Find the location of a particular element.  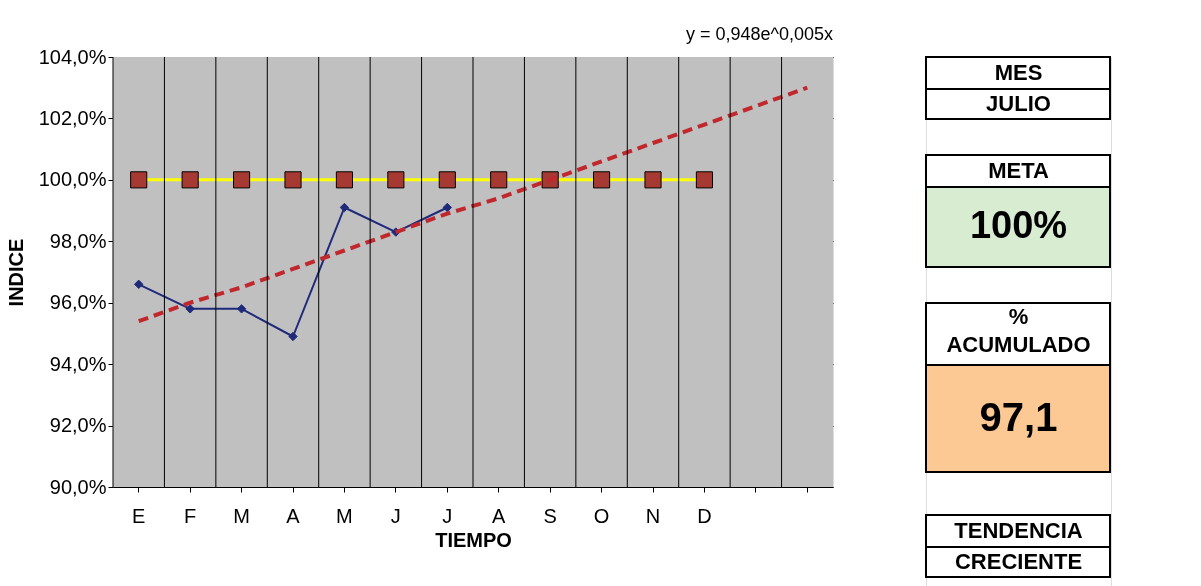

y-axis-title: INDICE is located at coordinates (15, 272).